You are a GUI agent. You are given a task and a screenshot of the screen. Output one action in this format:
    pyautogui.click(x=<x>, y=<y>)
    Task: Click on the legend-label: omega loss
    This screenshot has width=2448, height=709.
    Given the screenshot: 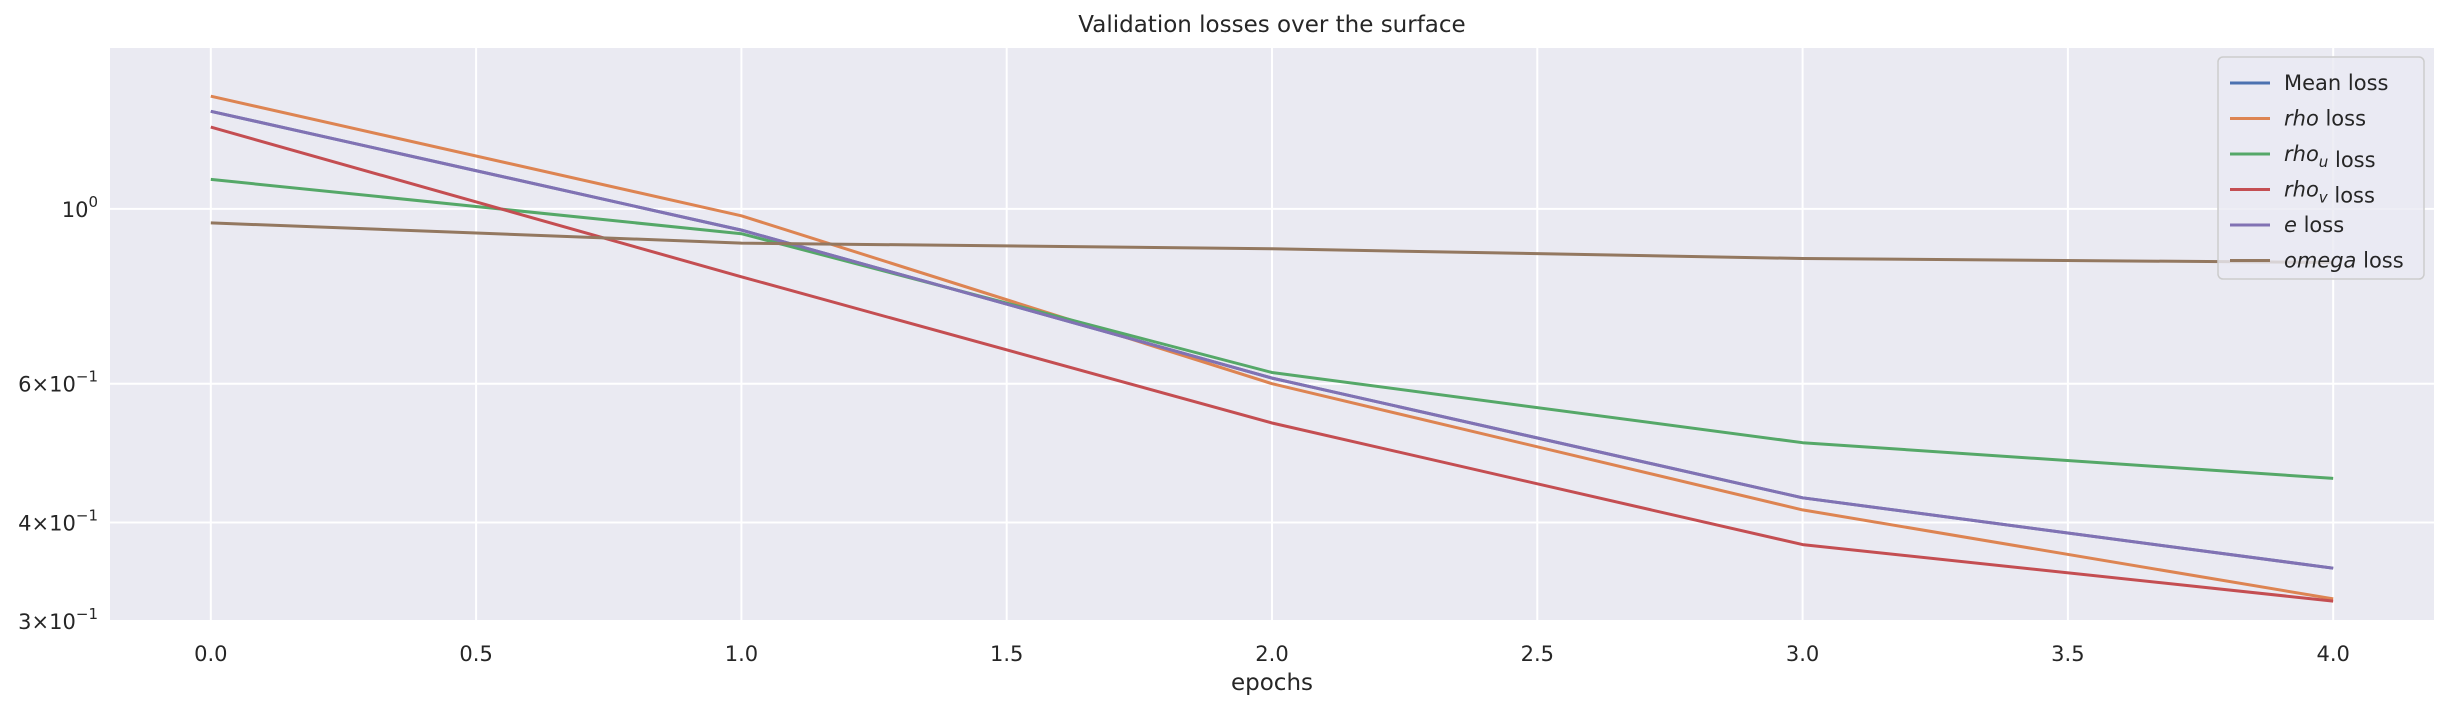 What is the action you would take?
    pyautogui.click(x=2344, y=261)
    